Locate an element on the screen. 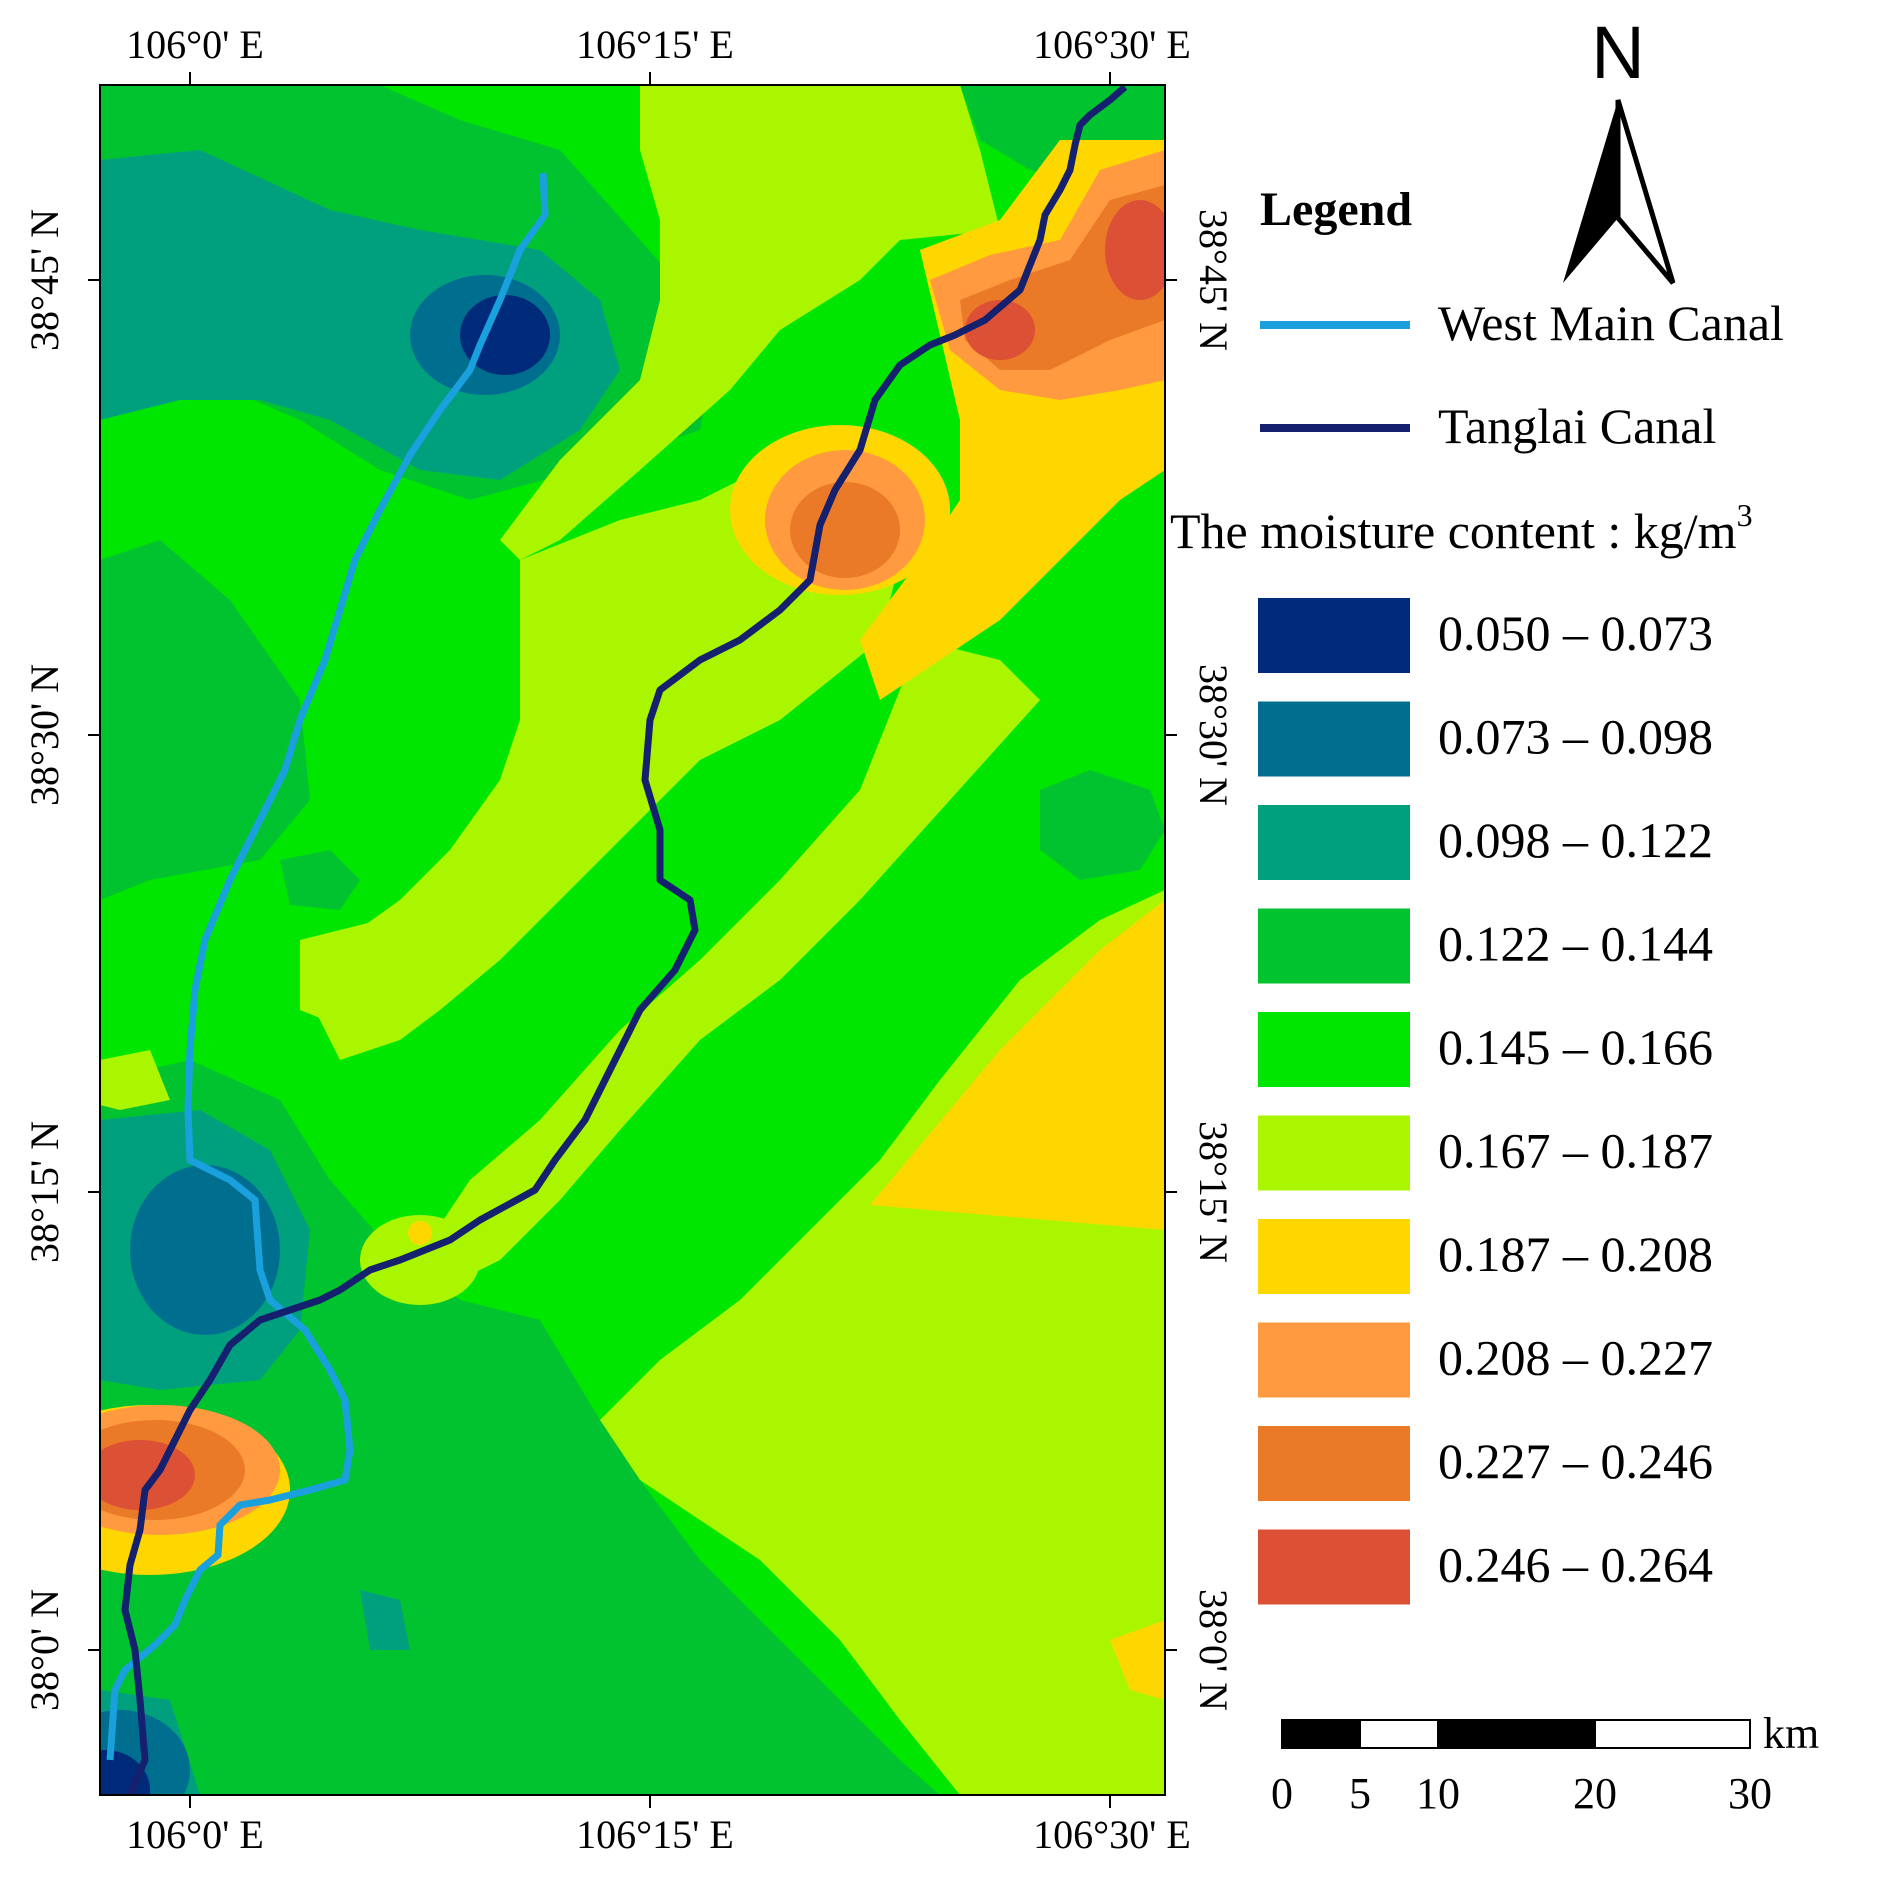 This screenshot has width=1901, height=1880. moisture-title-text: The moisture content : kg/m is located at coordinates (1453, 531).